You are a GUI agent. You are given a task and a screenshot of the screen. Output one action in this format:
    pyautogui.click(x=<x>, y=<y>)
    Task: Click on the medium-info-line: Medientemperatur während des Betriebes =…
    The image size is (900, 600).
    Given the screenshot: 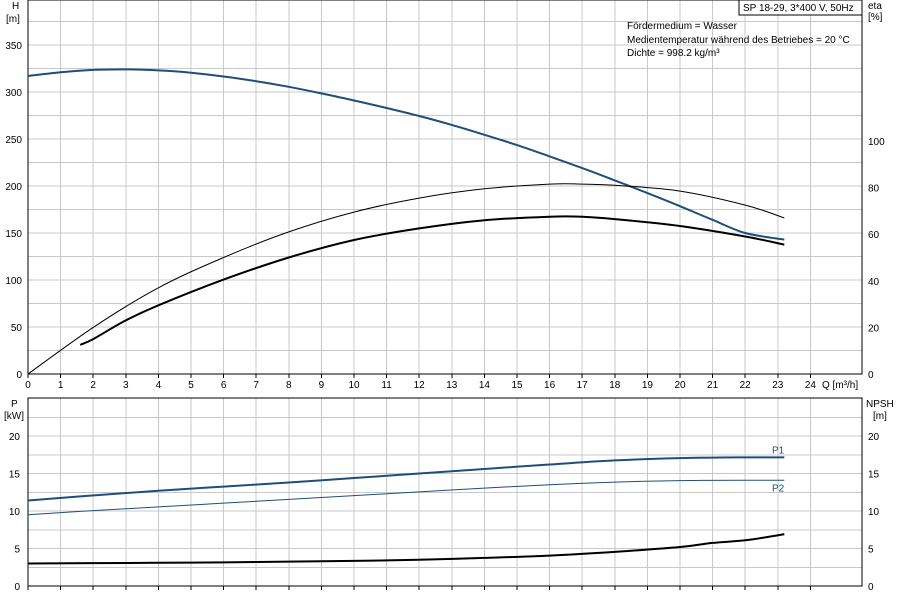 What is the action you would take?
    pyautogui.click(x=738, y=40)
    